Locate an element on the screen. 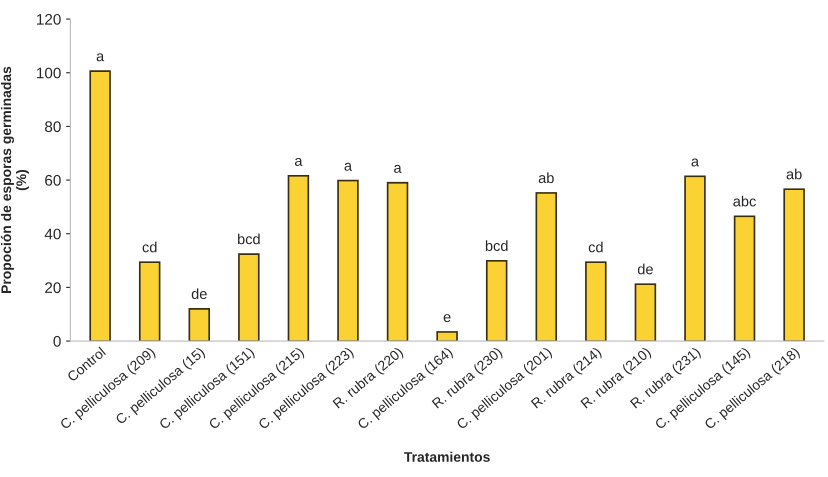  y-axis-title: Propoción de esporas germinadas (%) is located at coordinates (14, 179).